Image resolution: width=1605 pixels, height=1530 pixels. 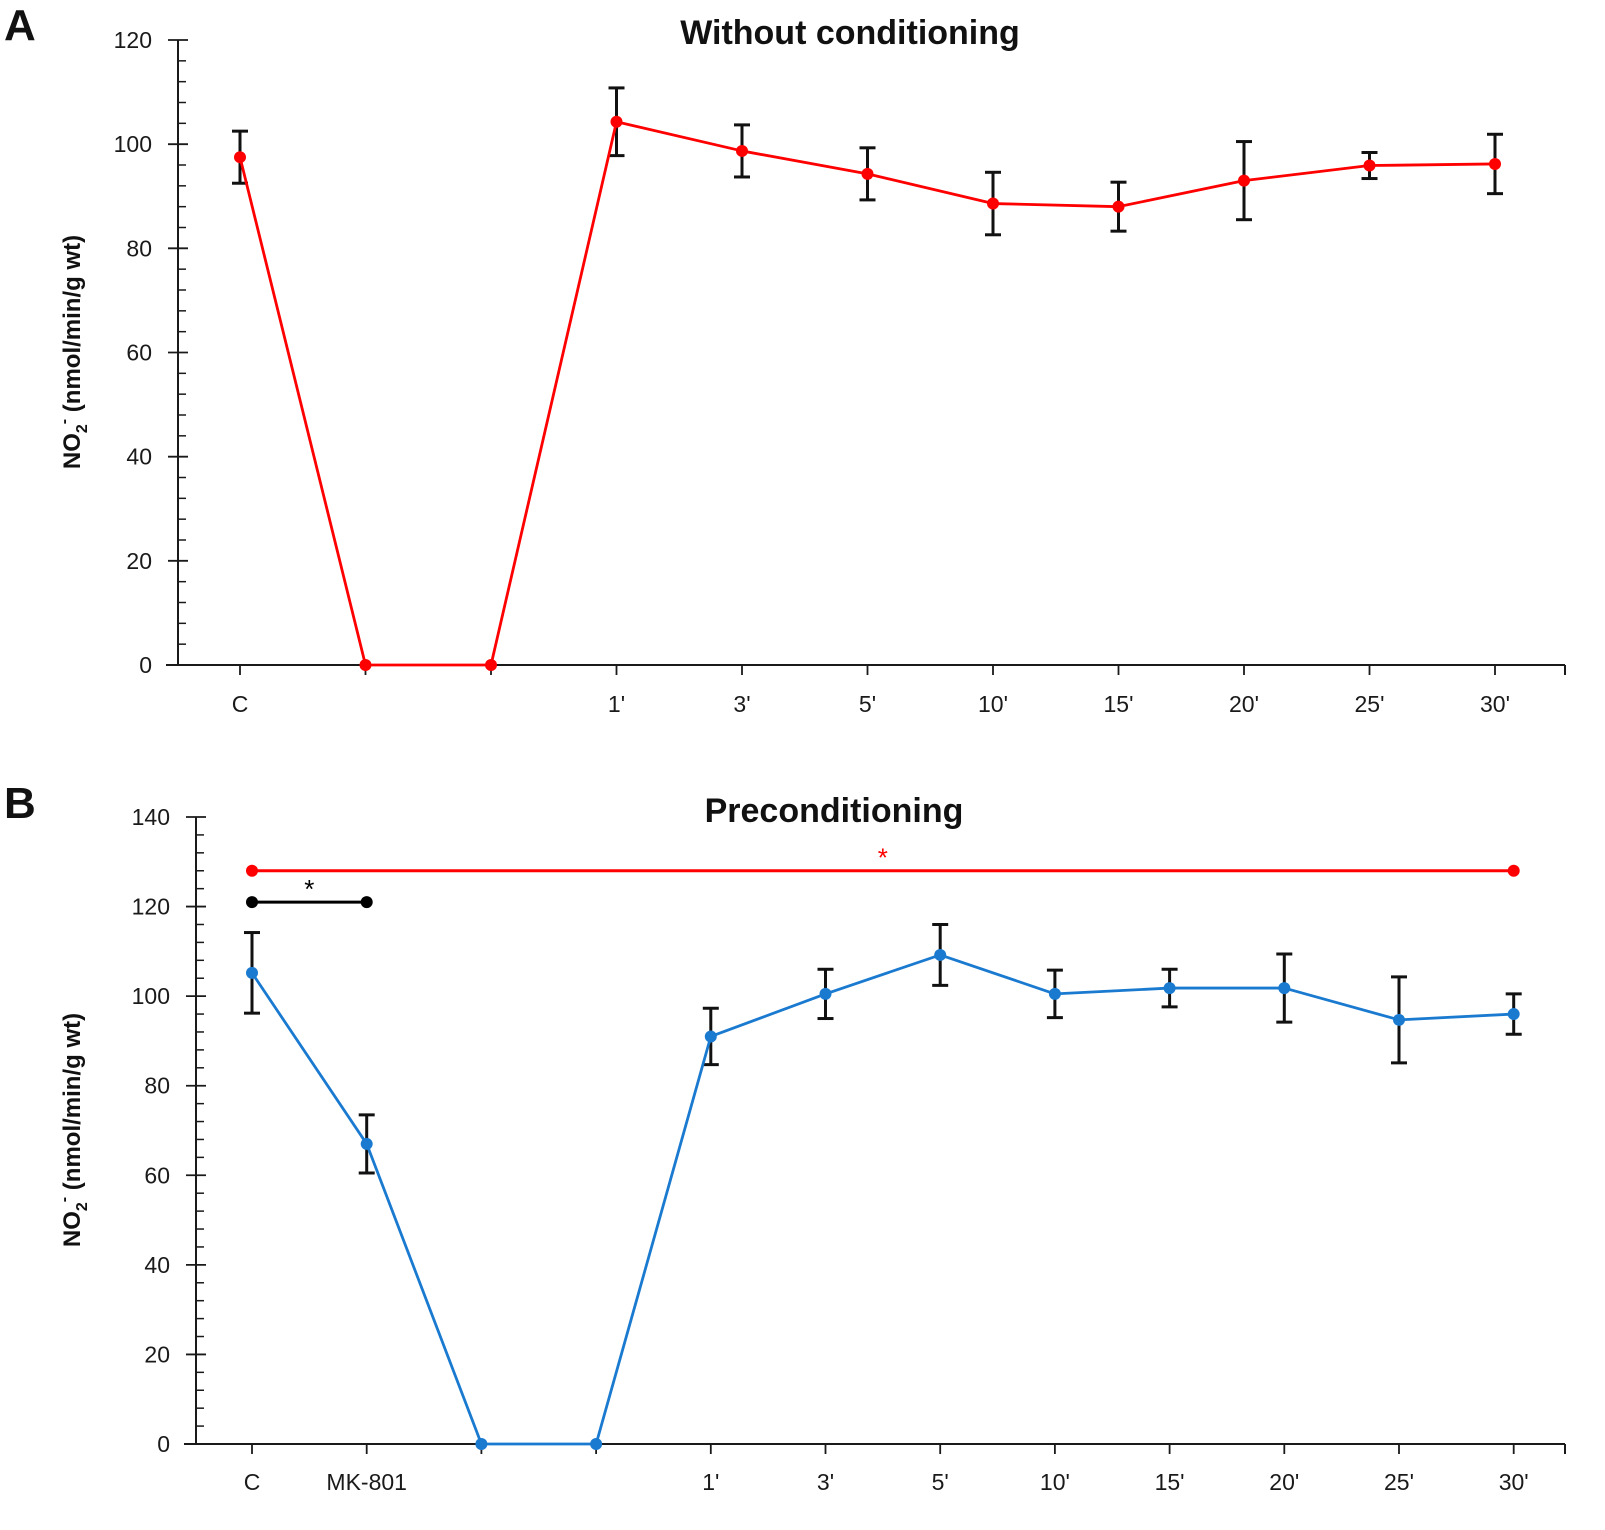 I want to click on x-tick-label: MK-801, so click(x=366, y=1482).